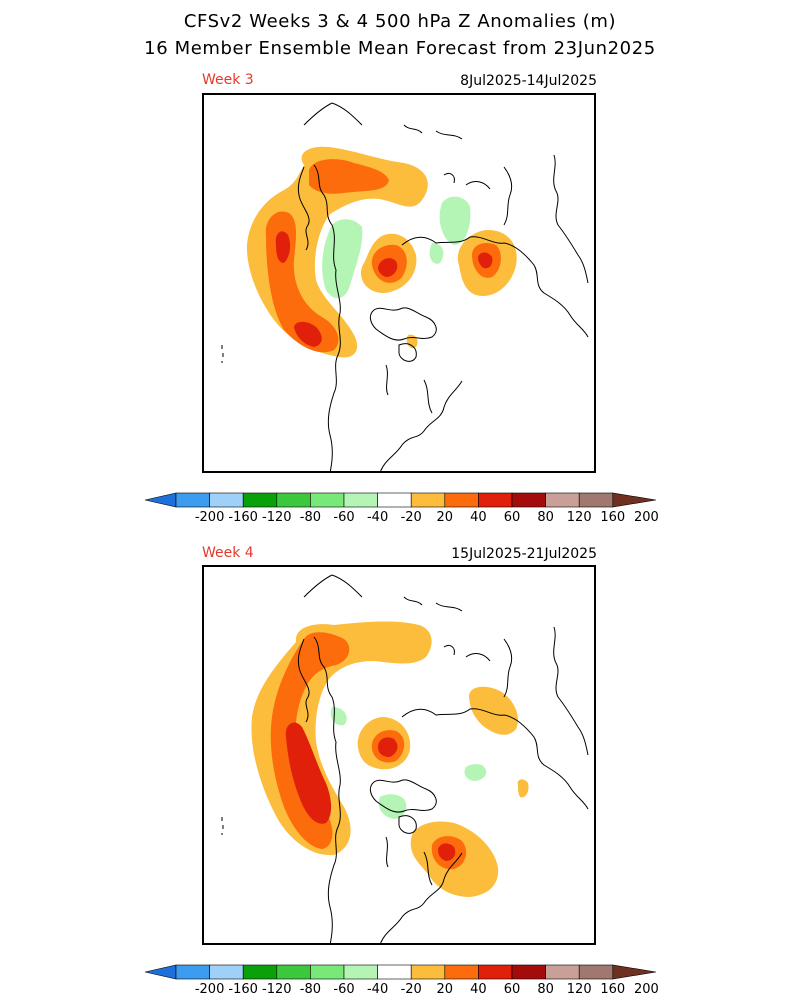 The height and width of the screenshot is (1008, 800). I want to click on panel-dates-week3: 8Jul2025-14Jul2025, so click(528, 81).